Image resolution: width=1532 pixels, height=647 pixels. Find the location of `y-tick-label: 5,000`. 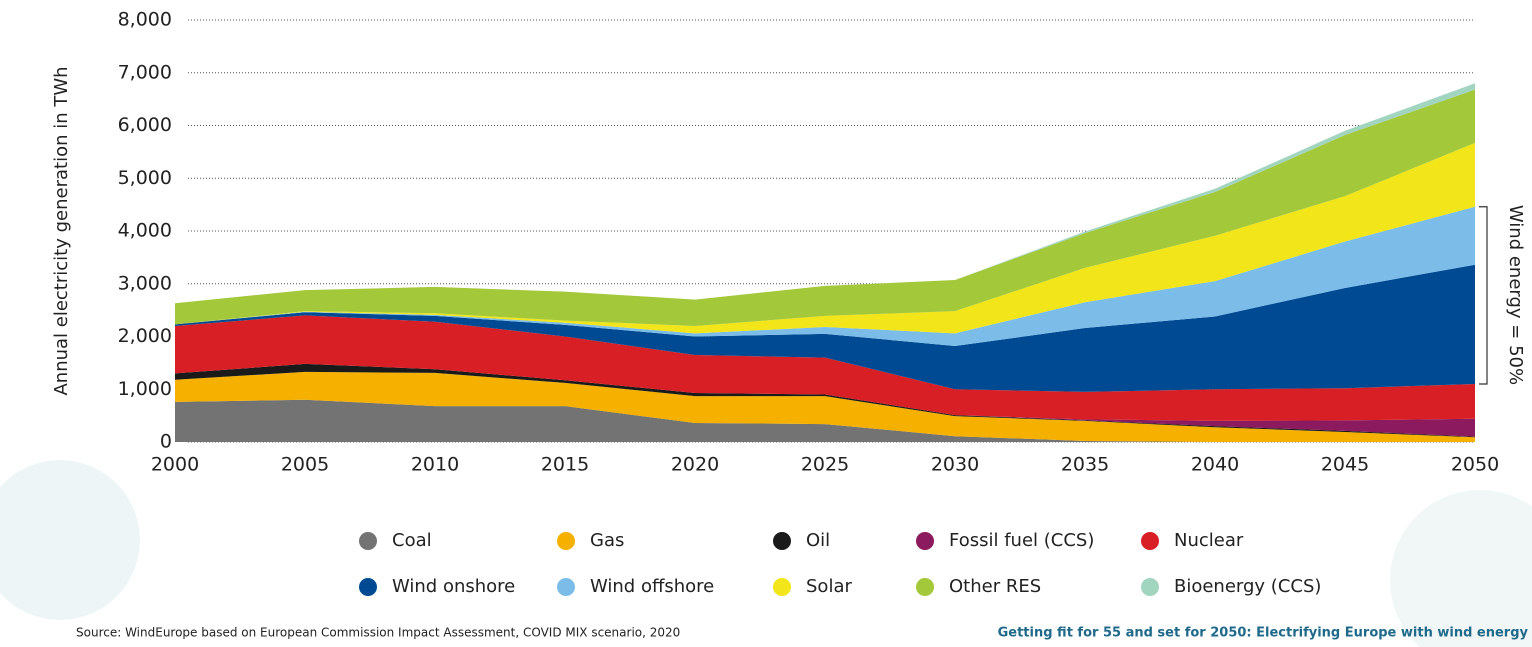

y-tick-label: 5,000 is located at coordinates (145, 178).